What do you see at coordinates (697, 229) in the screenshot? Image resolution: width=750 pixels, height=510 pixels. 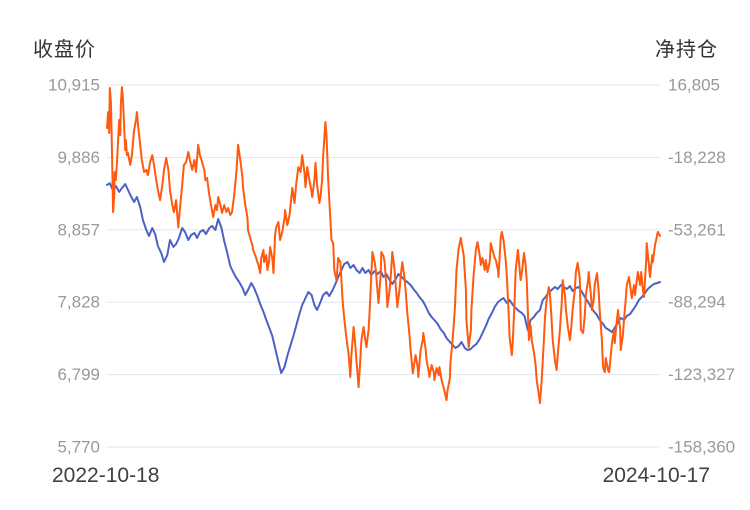 I see `y-axis-tick-right: -53,261` at bounding box center [697, 229].